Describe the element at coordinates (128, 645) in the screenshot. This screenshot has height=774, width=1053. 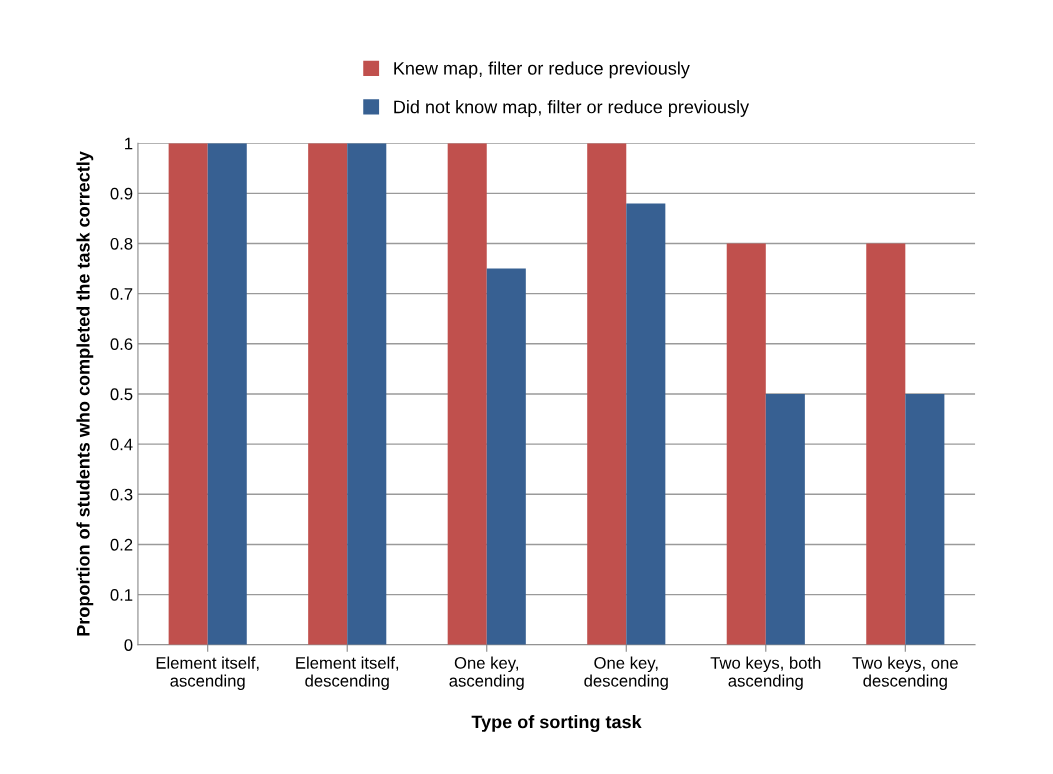
I see `y-tick-label: 0` at that location.